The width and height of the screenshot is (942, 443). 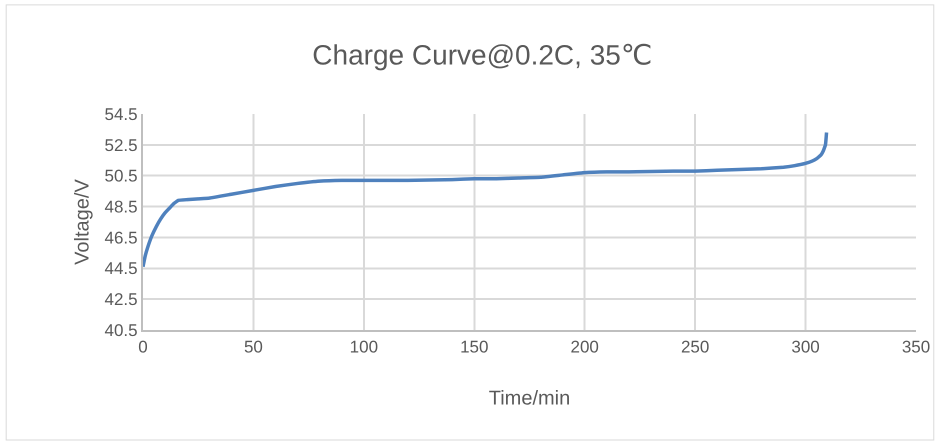 What do you see at coordinates (529, 398) in the screenshot?
I see `x-axis-title: Time/min` at bounding box center [529, 398].